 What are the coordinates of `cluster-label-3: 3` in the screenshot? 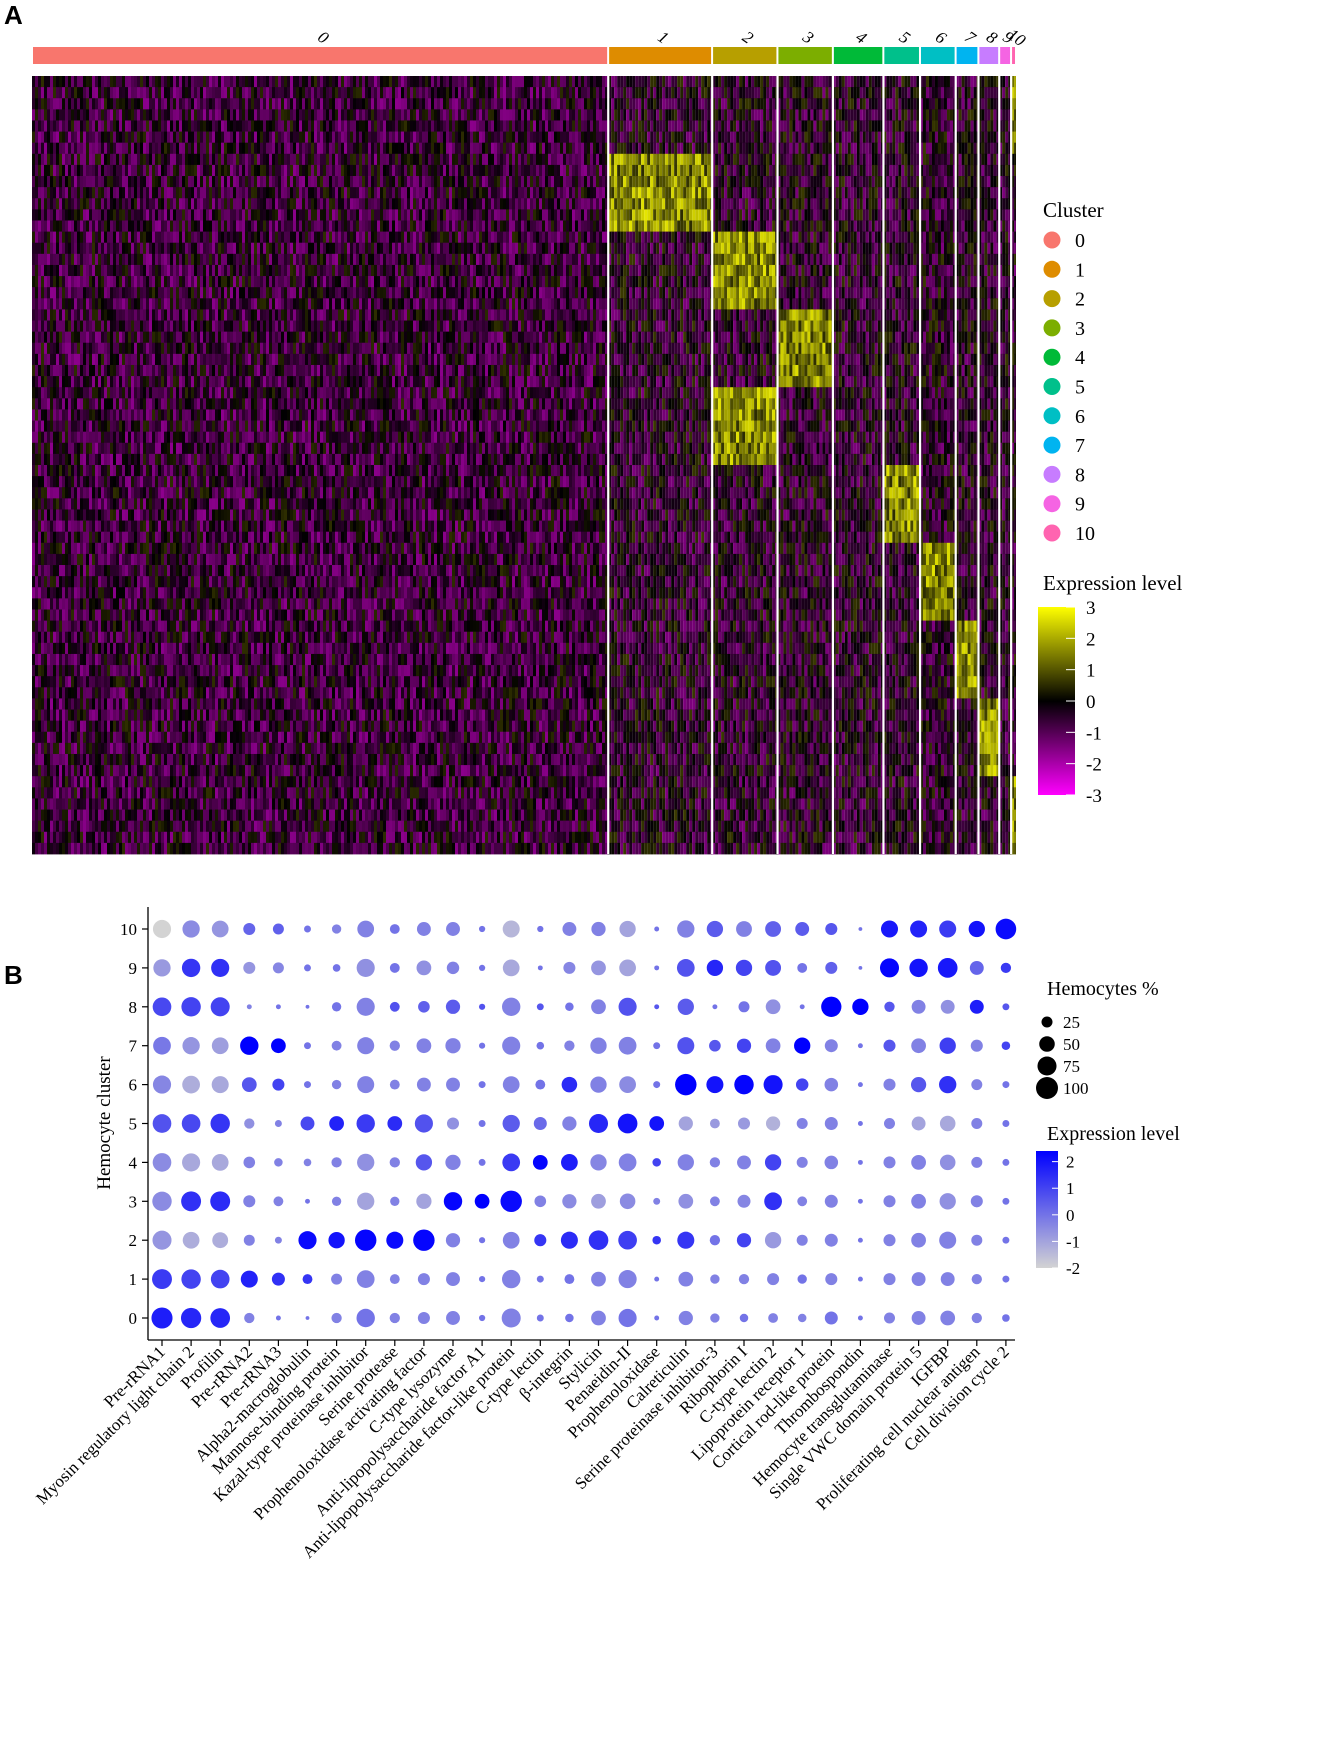 It's located at (808, 37).